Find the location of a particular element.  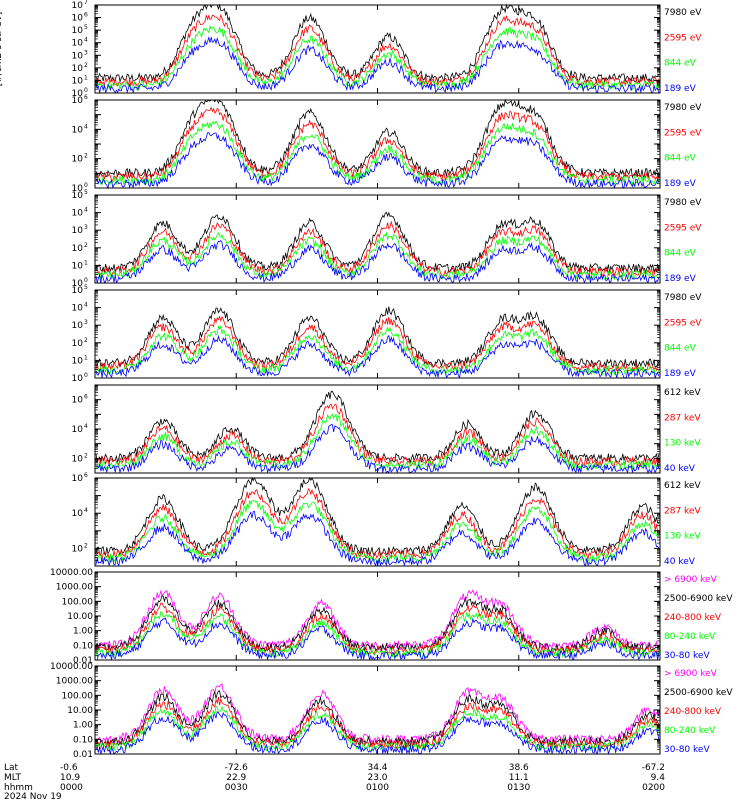

lat-tick-label: -0.6 is located at coordinates (69, 768).